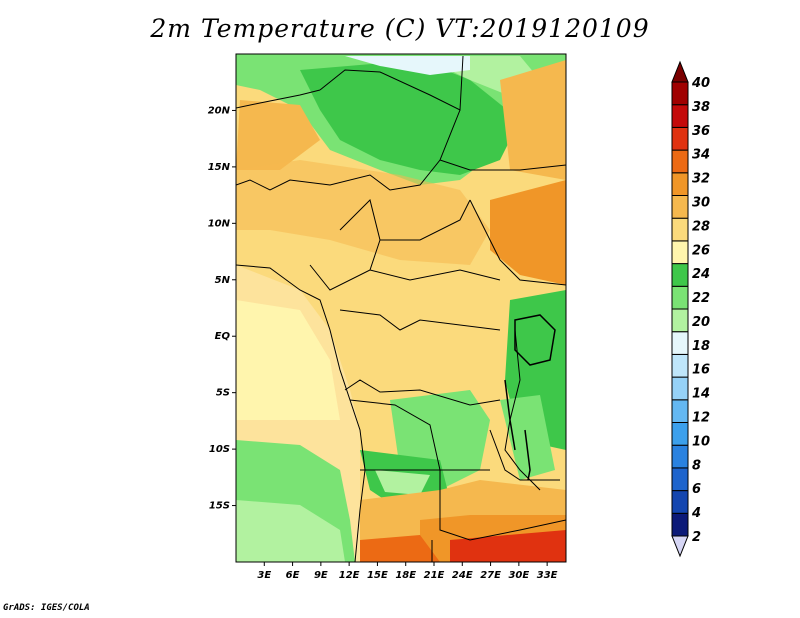  I want to click on colorbar-label: 10, so click(701, 441).